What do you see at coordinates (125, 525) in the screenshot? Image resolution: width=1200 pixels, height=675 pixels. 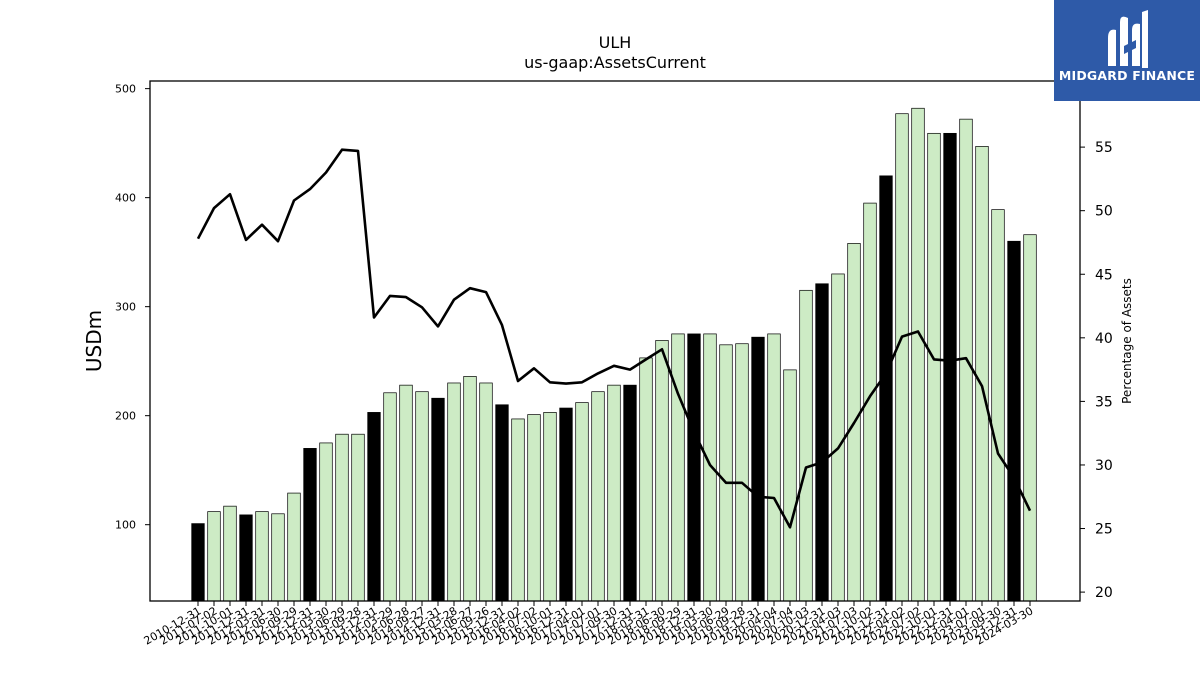 I see `y-tick-label: 100` at bounding box center [125, 525].